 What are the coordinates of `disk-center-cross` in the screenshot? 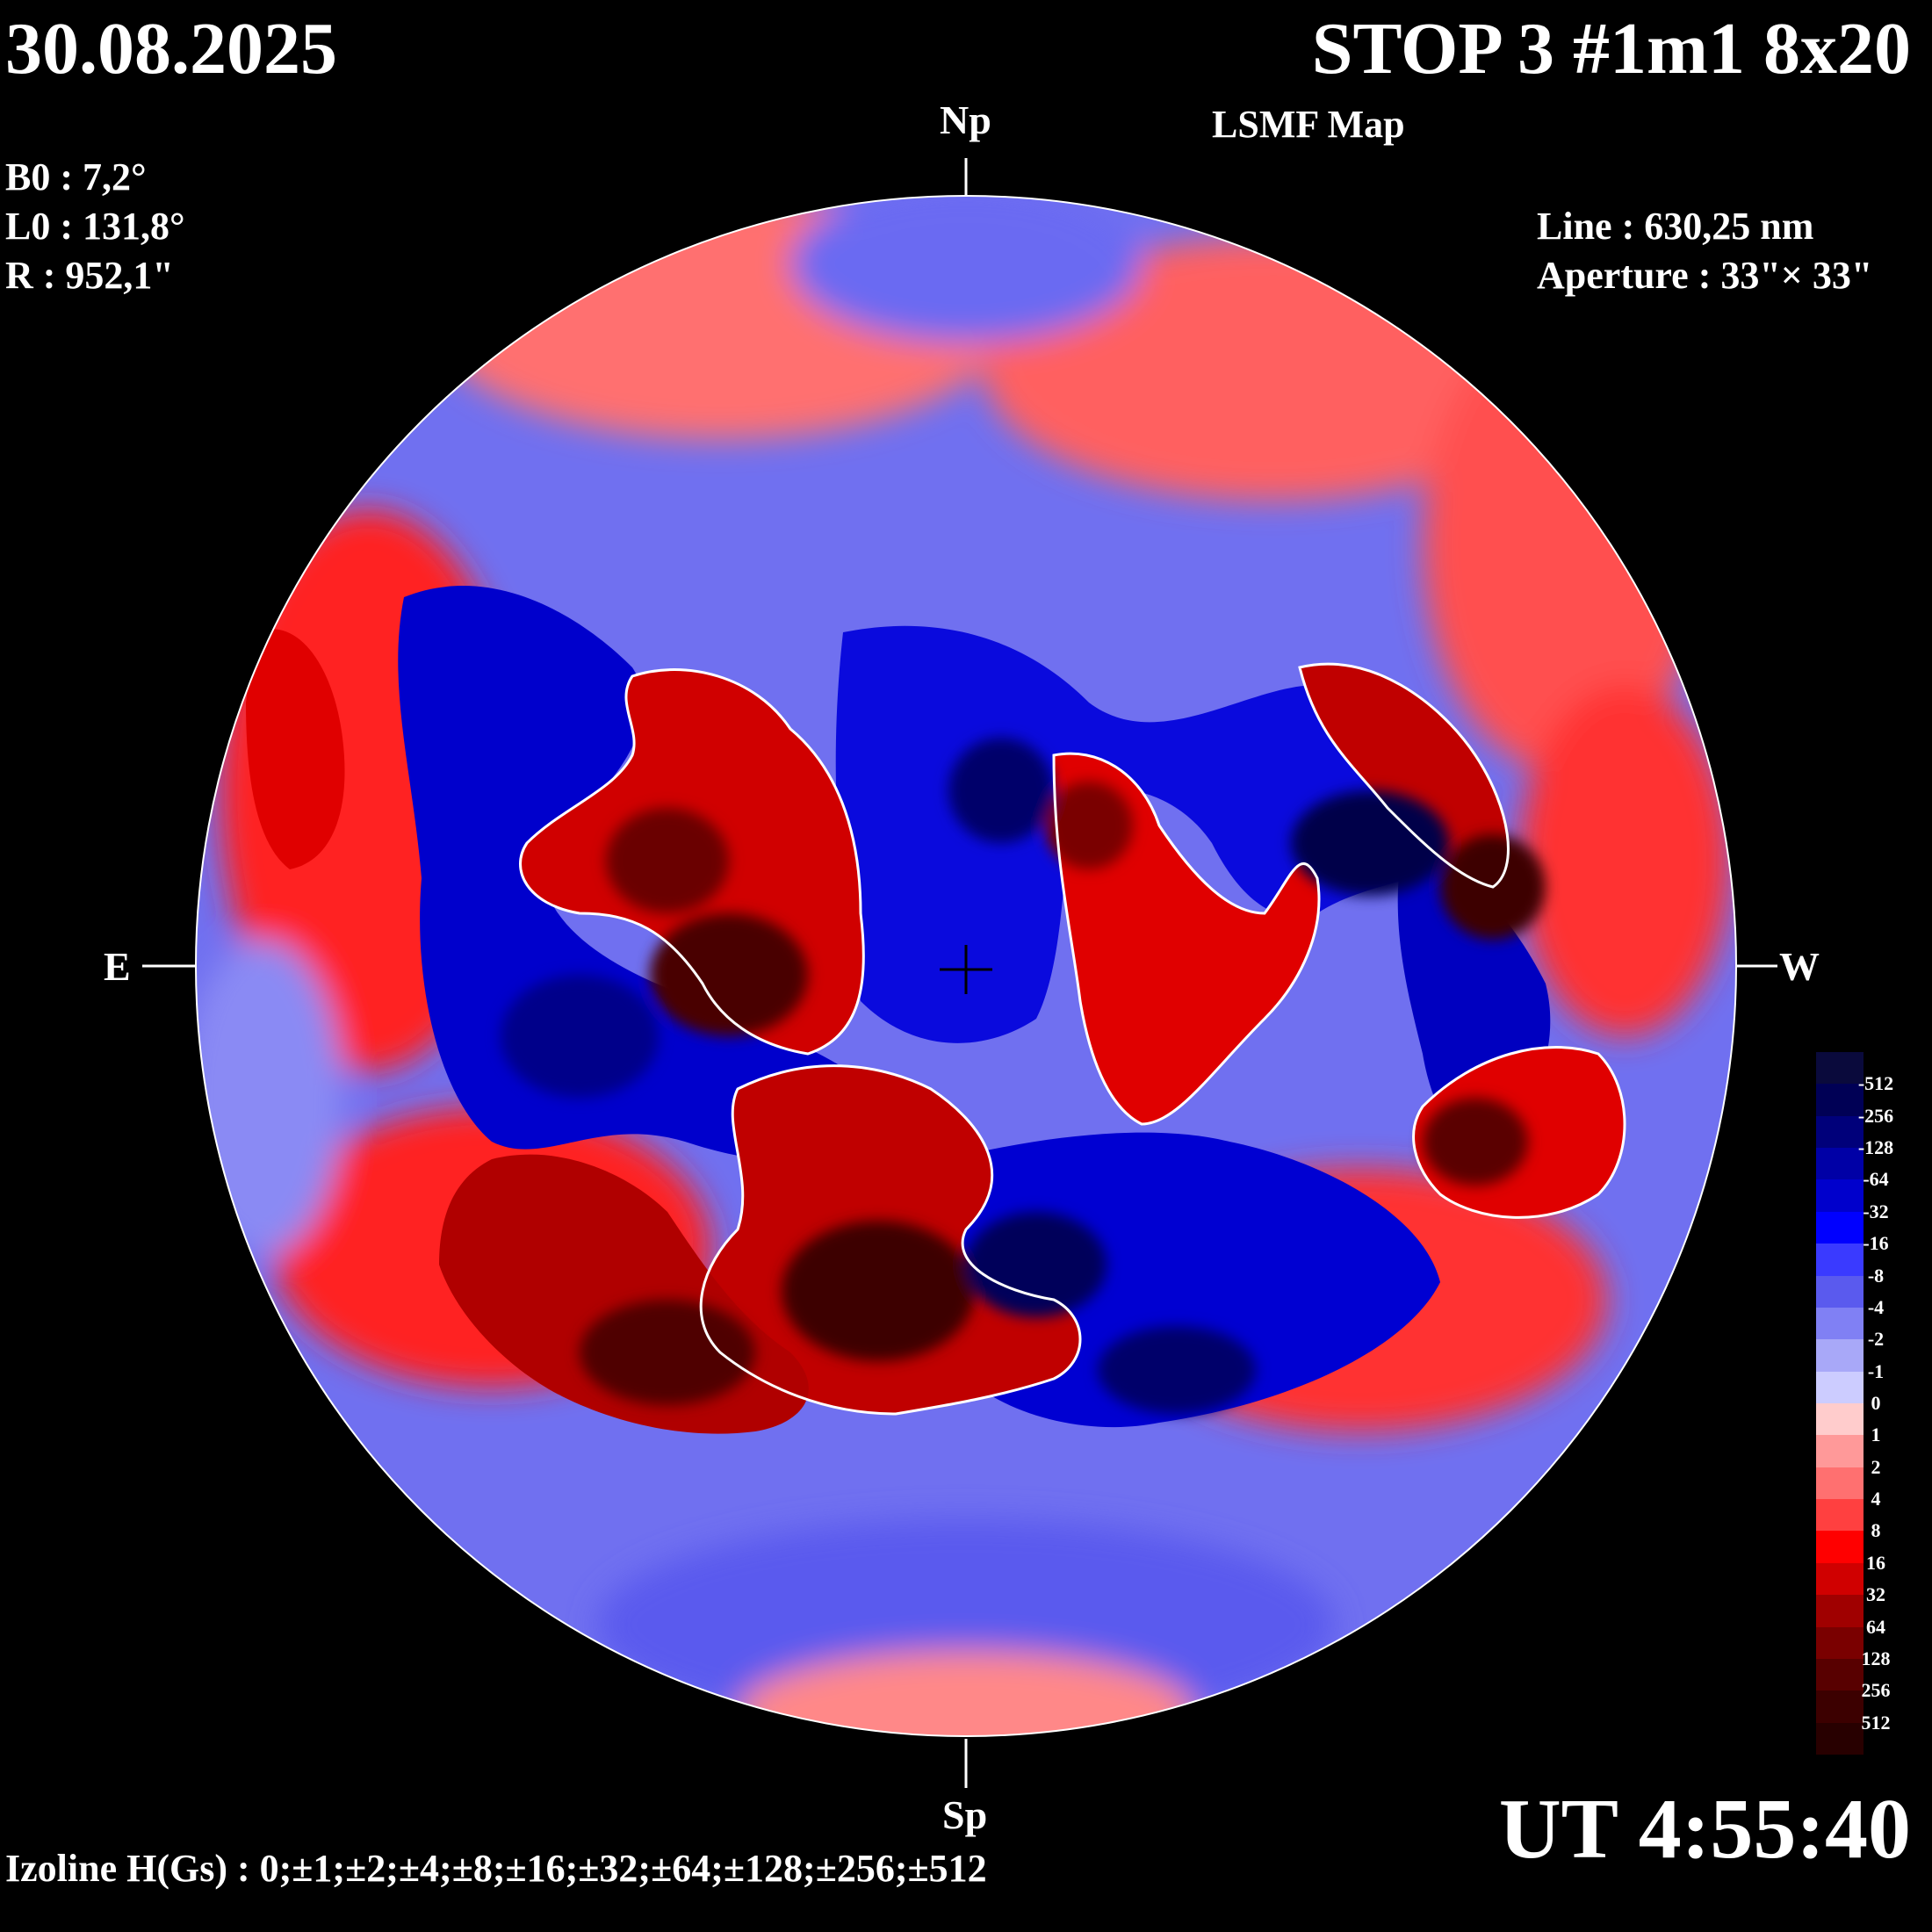 It's located at (966, 970).